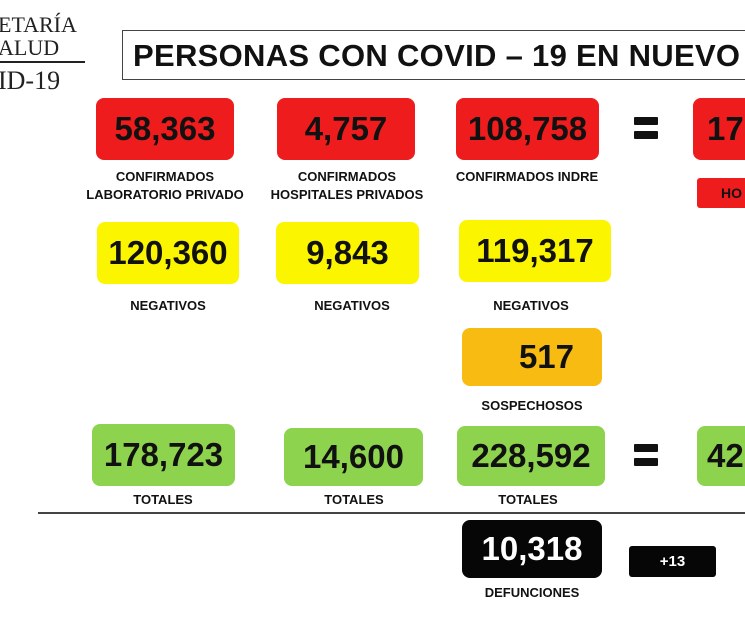 The width and height of the screenshot is (745, 622). I want to click on logo-line-2: ALUD, so click(30, 47).